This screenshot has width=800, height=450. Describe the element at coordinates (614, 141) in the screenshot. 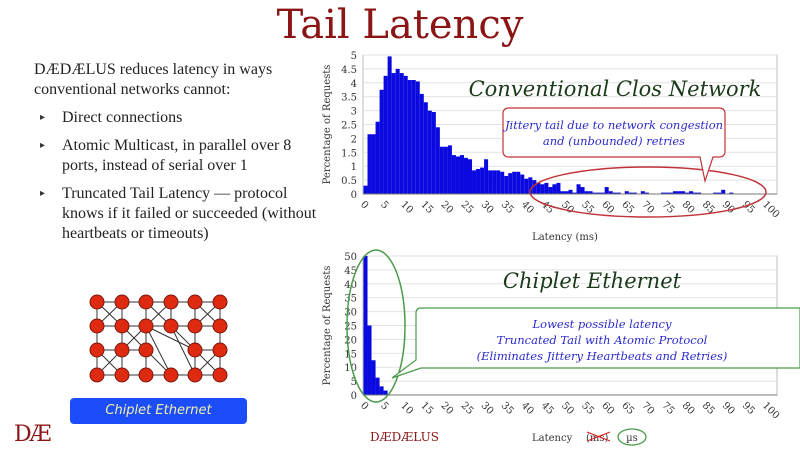

I see `callout-text: and (unbounded) retries` at that location.